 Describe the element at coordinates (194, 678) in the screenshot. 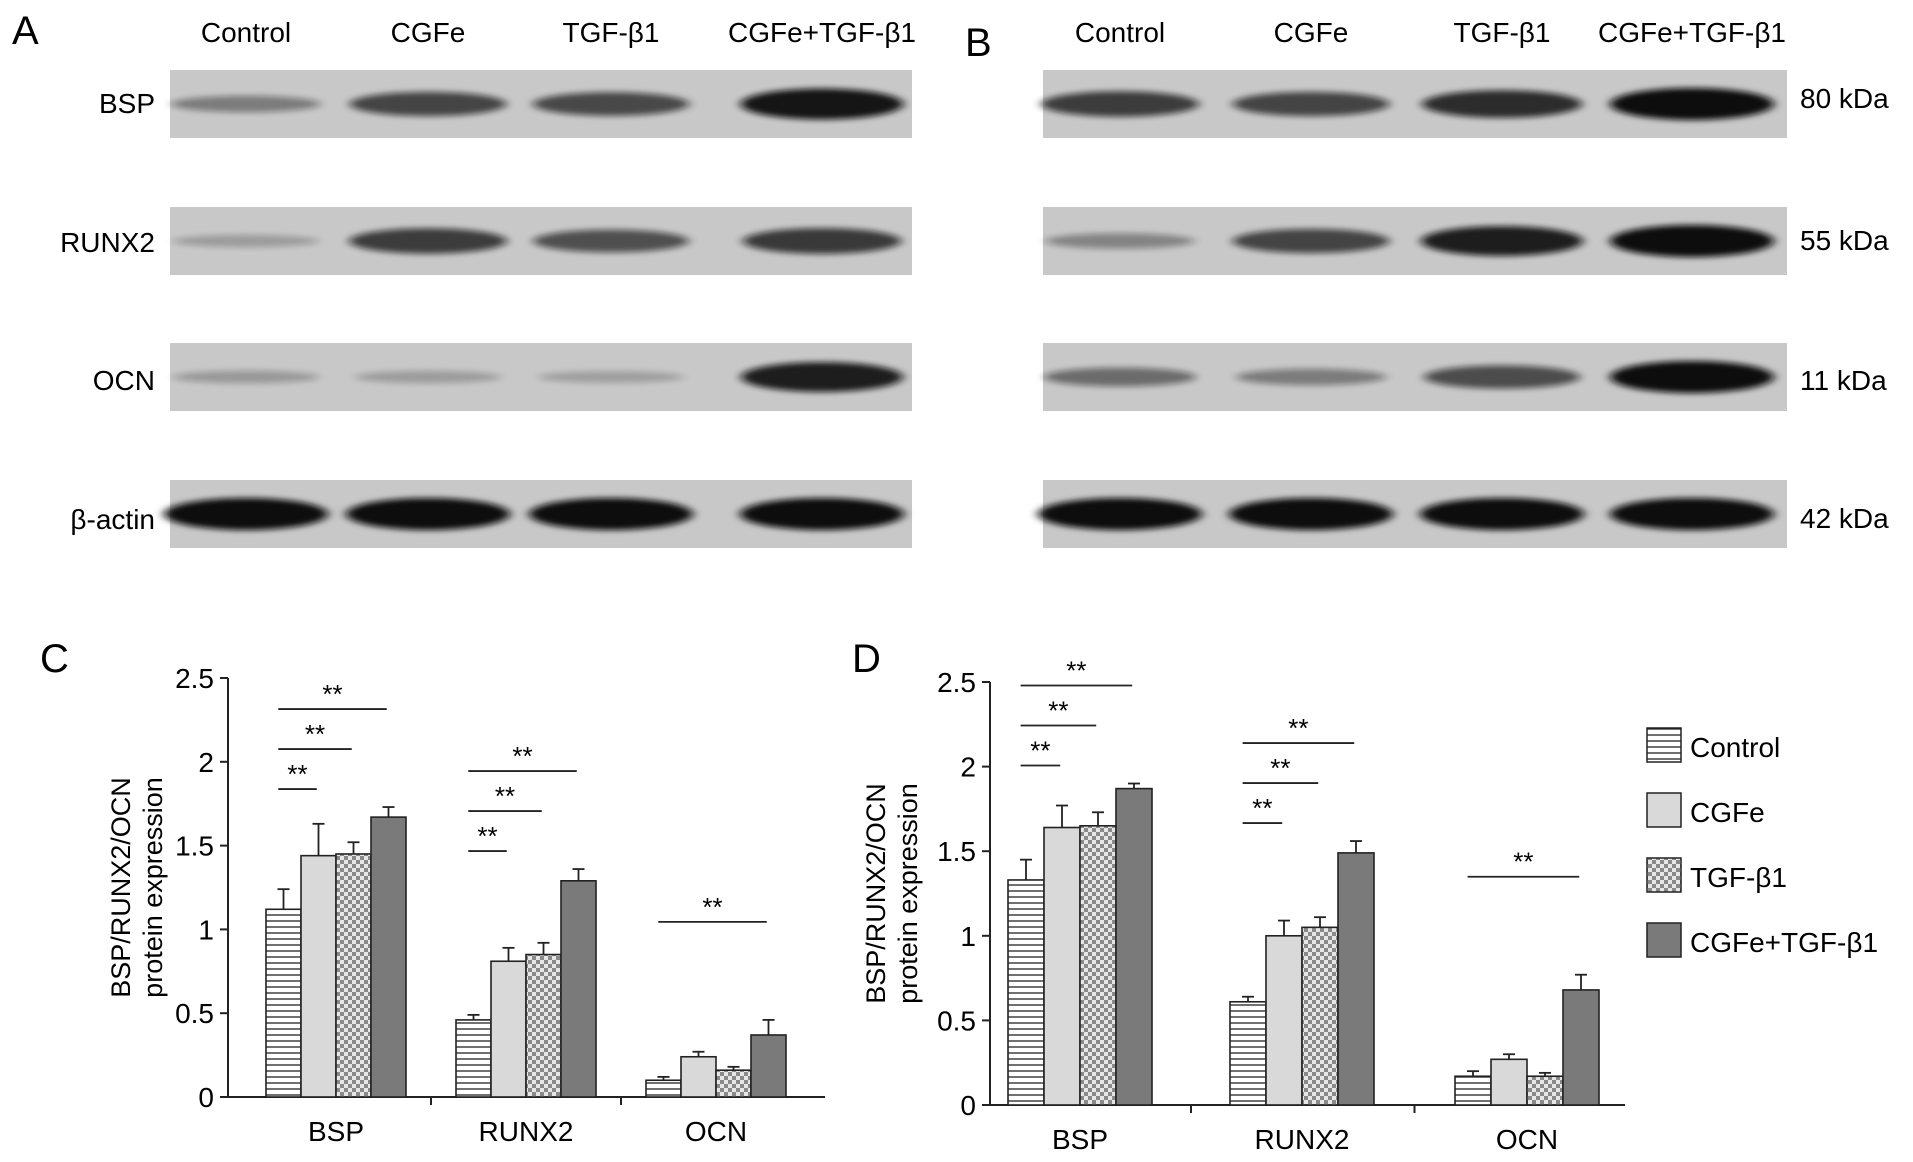

I see `chart-c-ytick-label-5: 2.5` at that location.